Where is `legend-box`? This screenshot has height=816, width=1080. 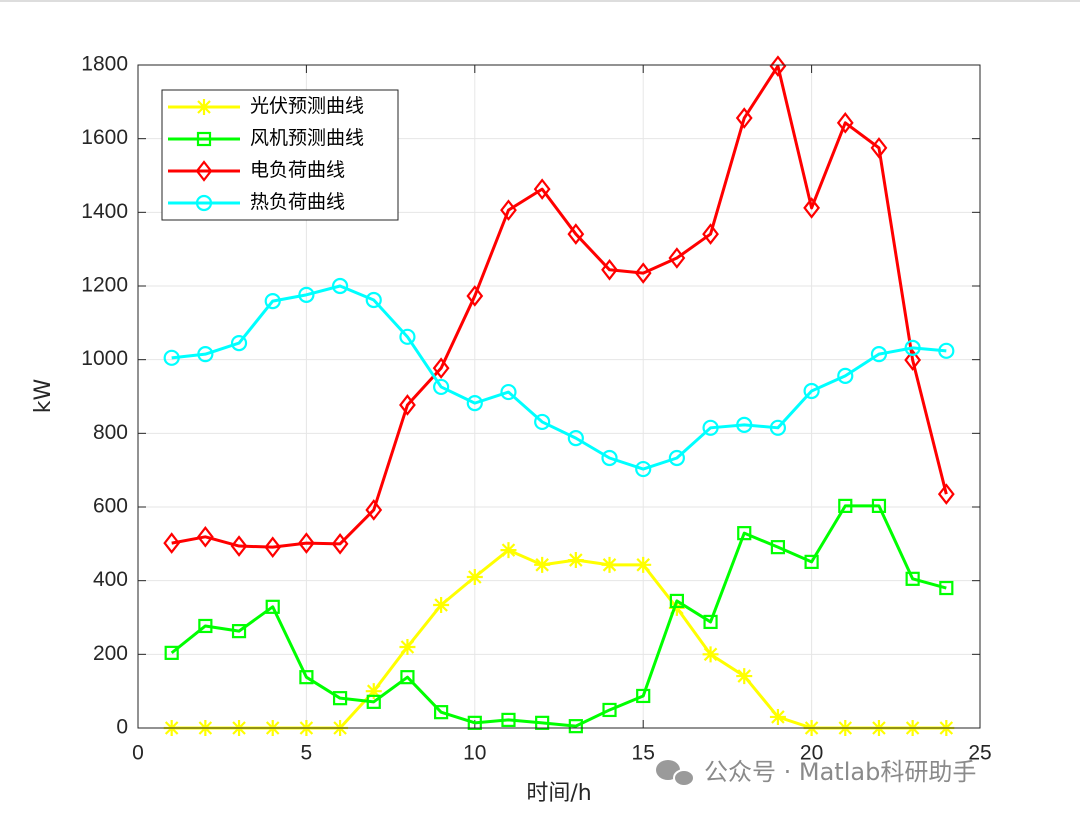
legend-box is located at coordinates (280, 155).